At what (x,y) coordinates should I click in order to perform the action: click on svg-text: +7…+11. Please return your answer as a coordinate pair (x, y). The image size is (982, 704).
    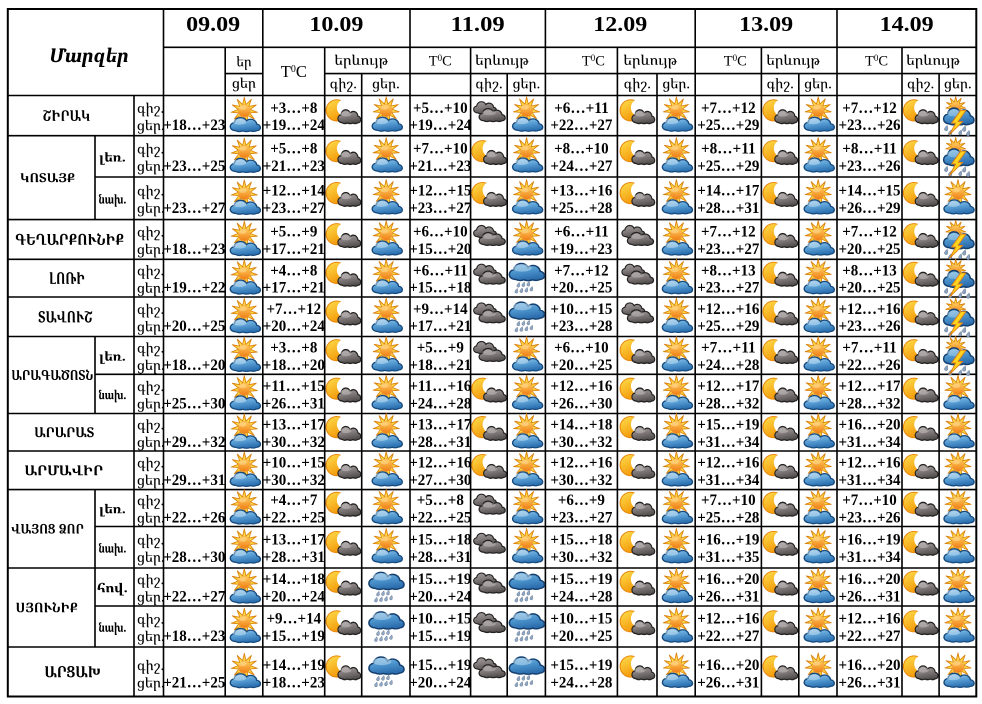
    Looking at the image, I should click on (728, 348).